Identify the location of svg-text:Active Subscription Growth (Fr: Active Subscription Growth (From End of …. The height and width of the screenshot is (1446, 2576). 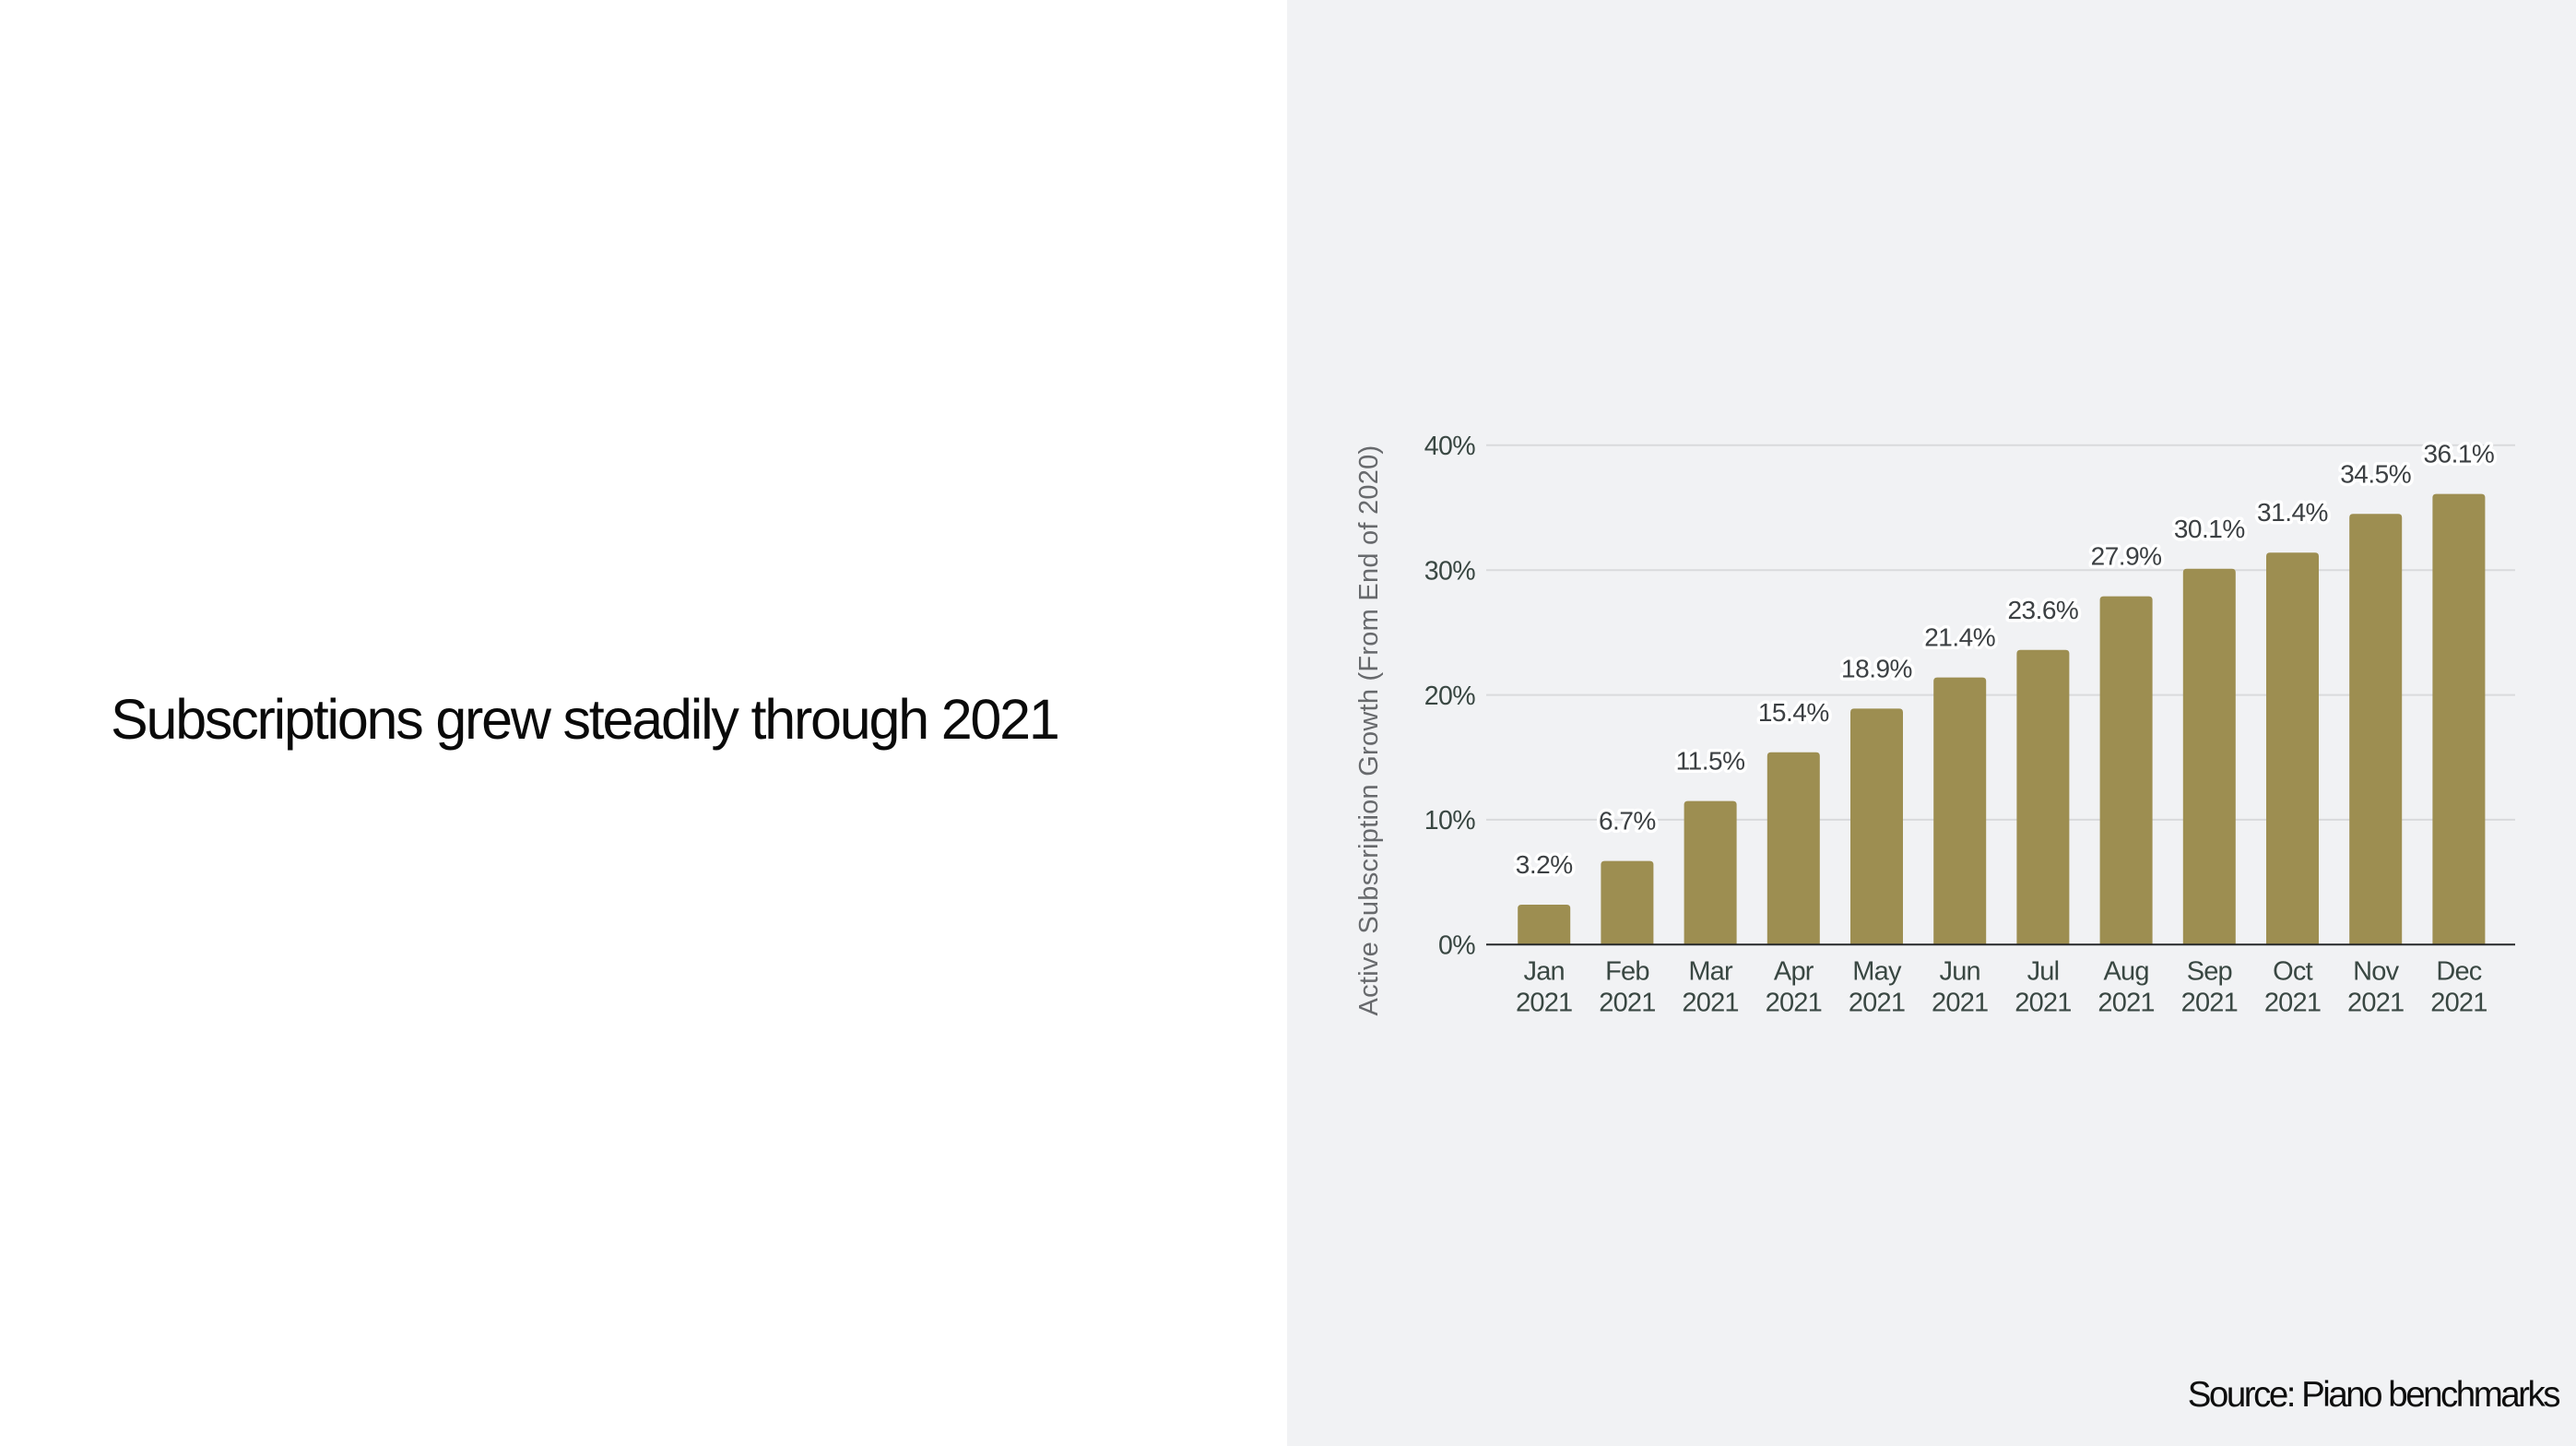
(1369, 730).